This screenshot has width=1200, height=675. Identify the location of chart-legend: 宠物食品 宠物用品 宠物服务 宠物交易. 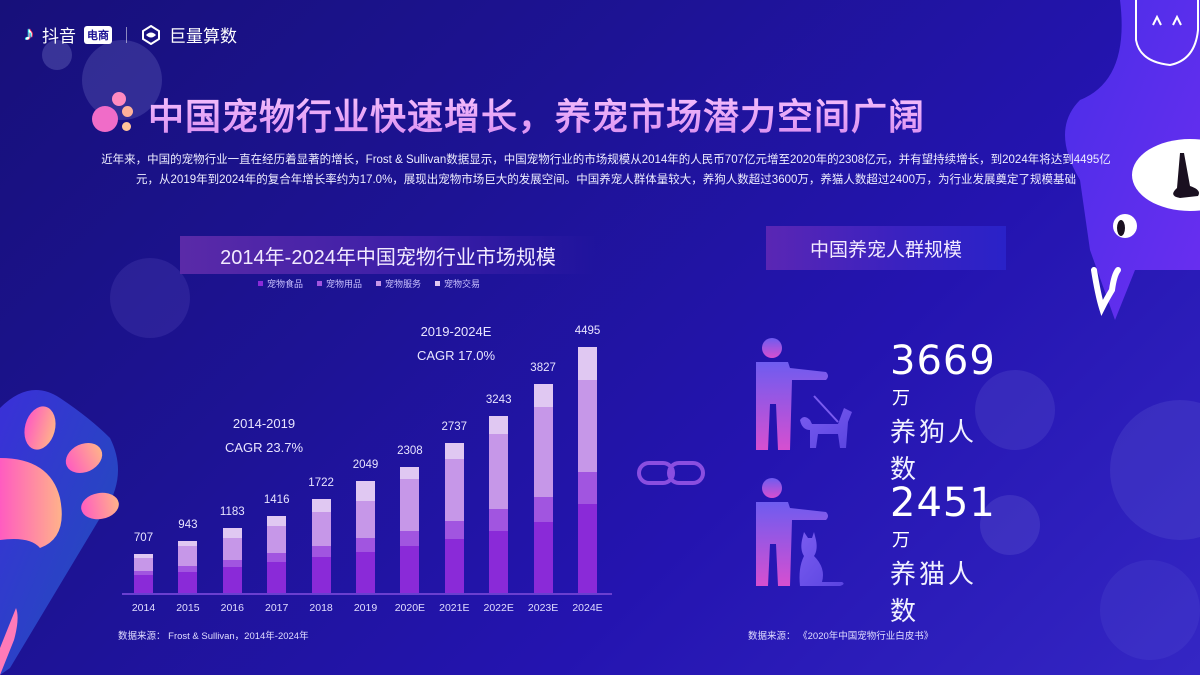
(369, 283).